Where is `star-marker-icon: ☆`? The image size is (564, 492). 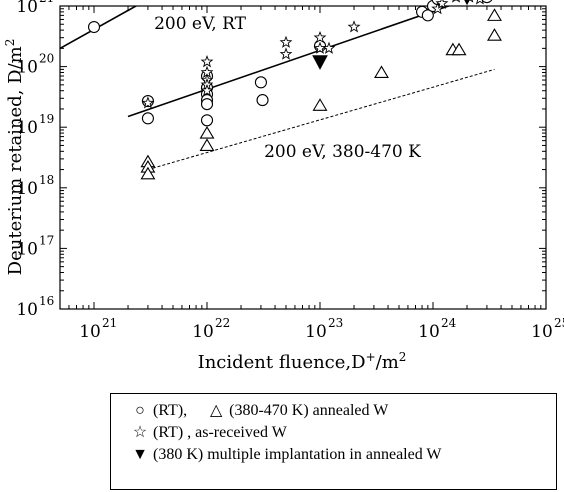 star-marker-icon: ☆ is located at coordinates (140, 432).